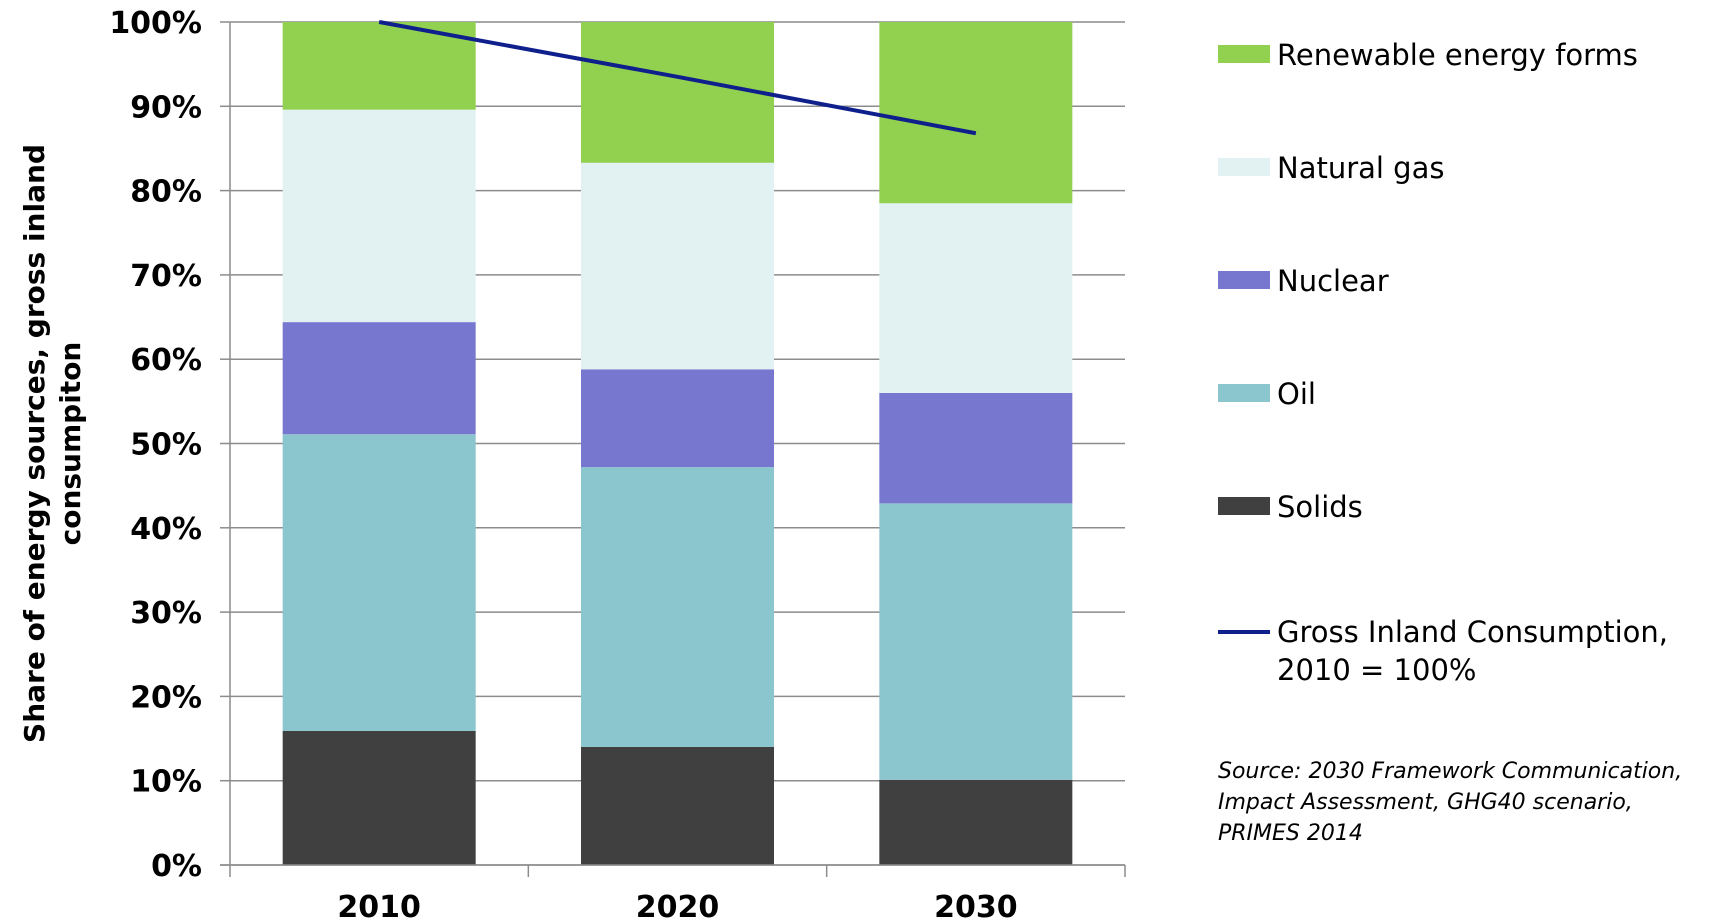 The height and width of the screenshot is (923, 1733). What do you see at coordinates (976, 822) in the screenshot?
I see `bar-solids-2030` at bounding box center [976, 822].